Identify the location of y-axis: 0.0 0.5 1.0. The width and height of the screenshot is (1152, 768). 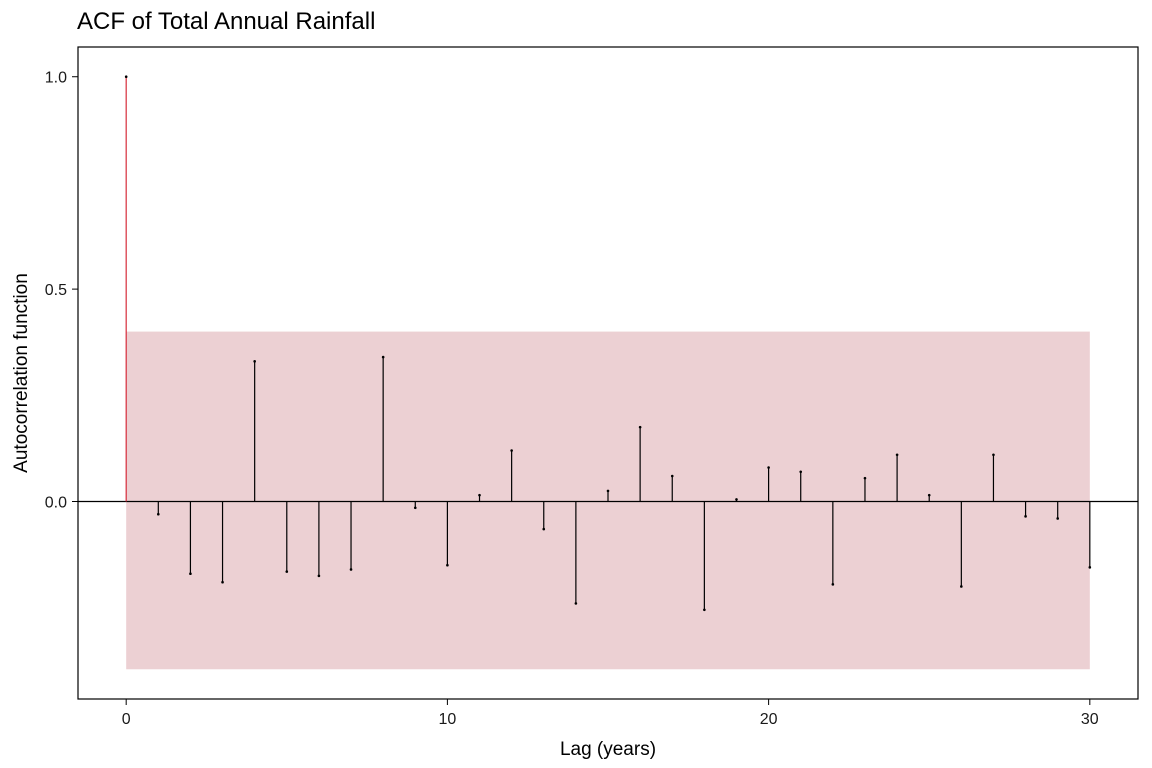
(61, 290).